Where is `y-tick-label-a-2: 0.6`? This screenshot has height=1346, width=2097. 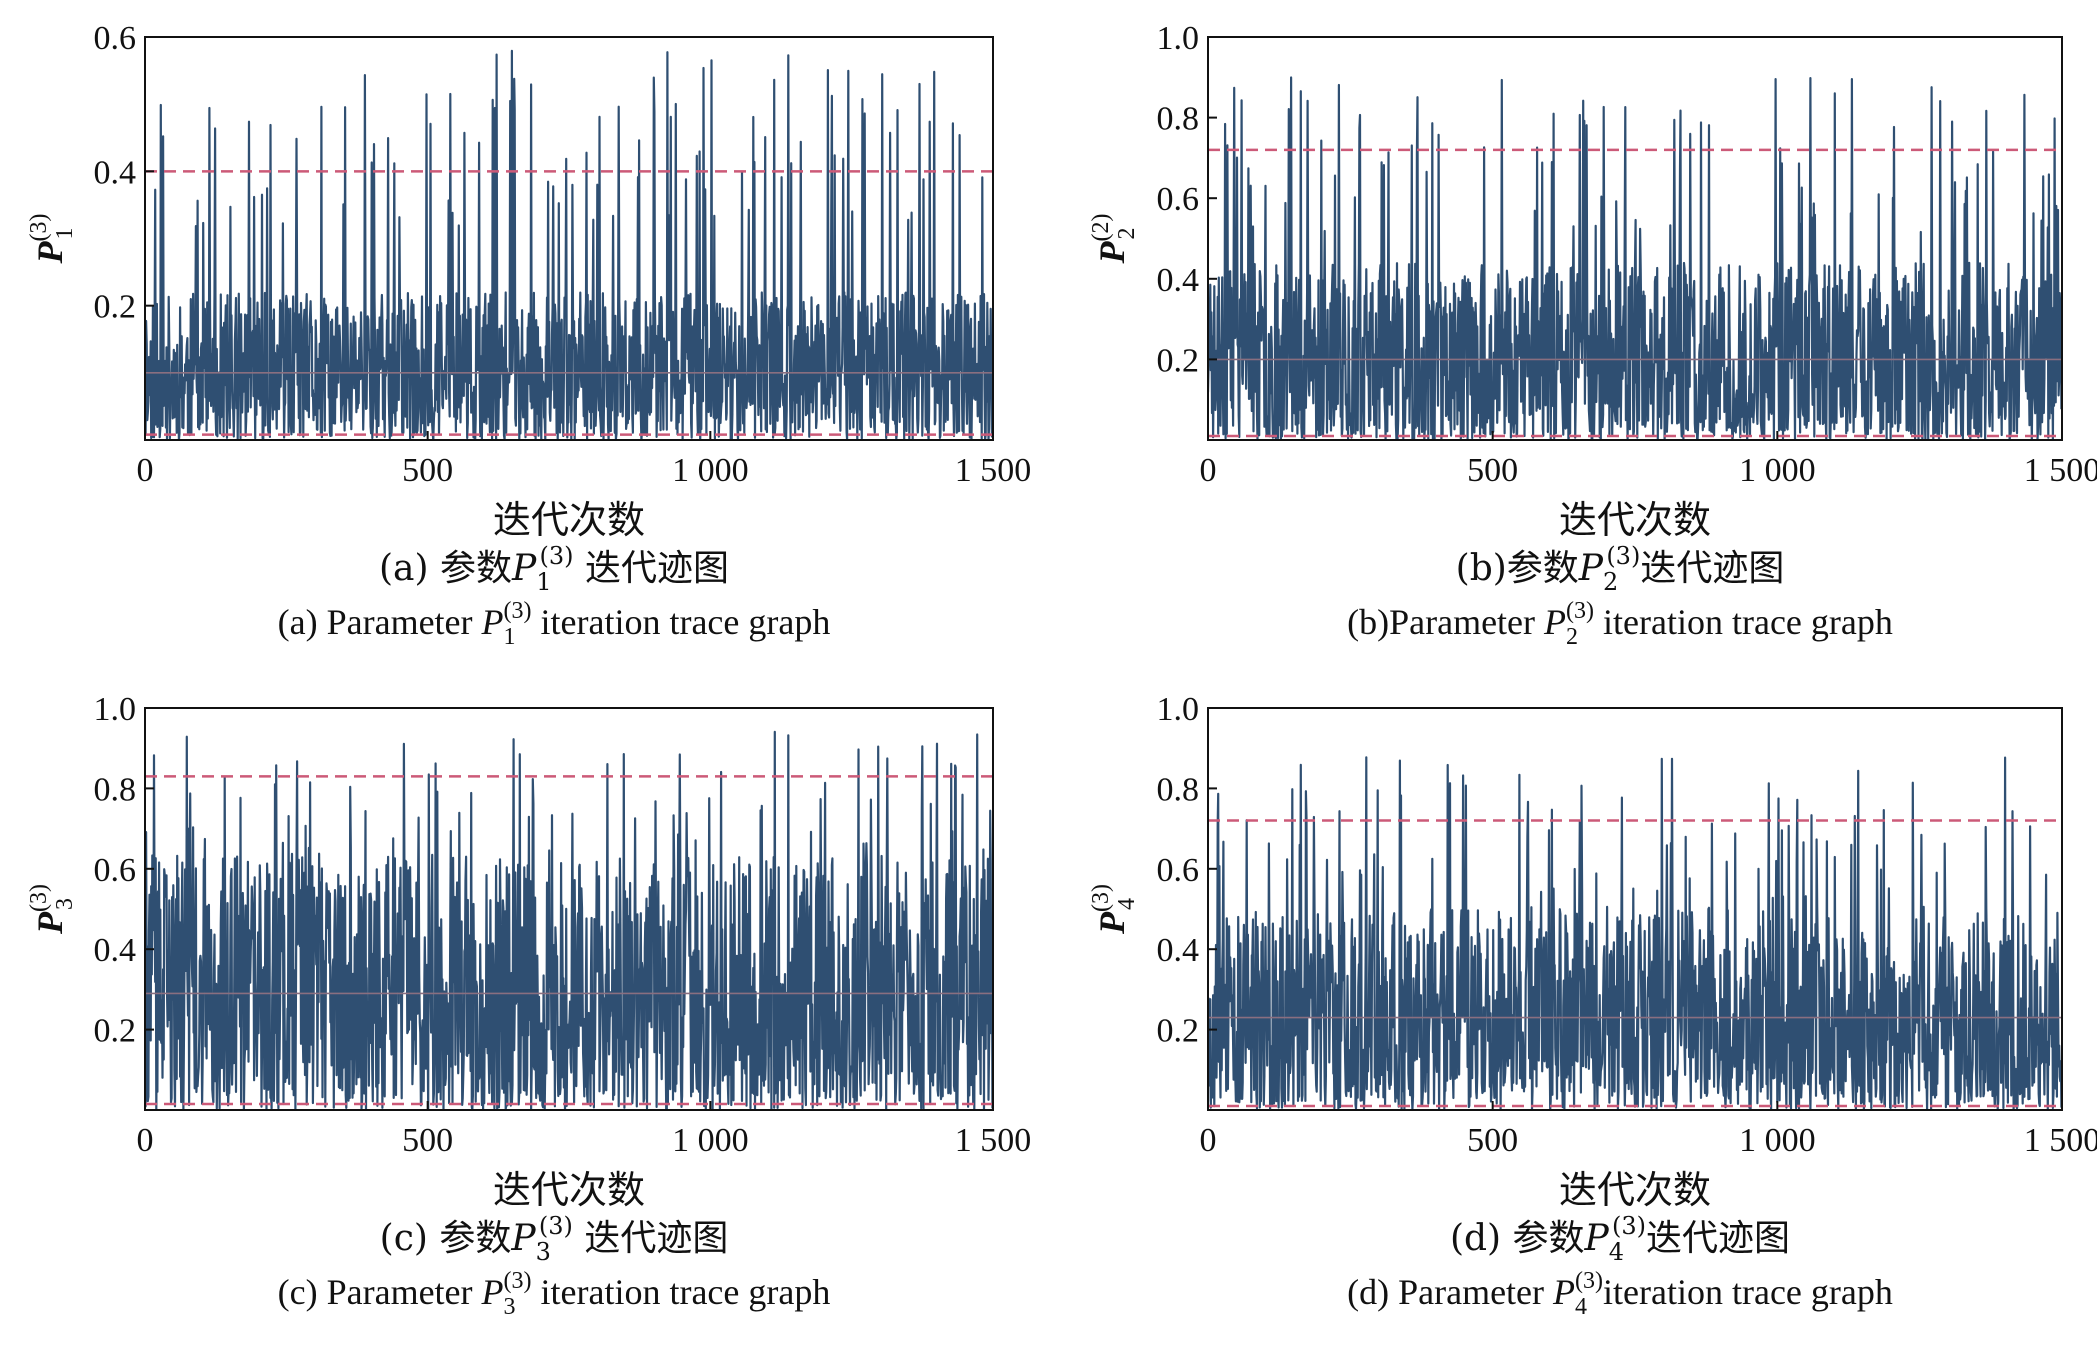
y-tick-label-a-2: 0.6 is located at coordinates (115, 38).